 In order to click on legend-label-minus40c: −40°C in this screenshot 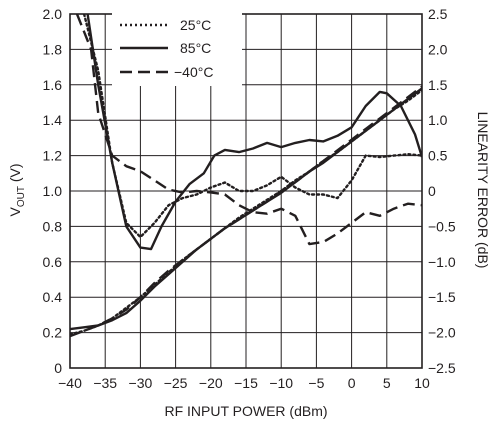, I will do `click(193, 72)`.